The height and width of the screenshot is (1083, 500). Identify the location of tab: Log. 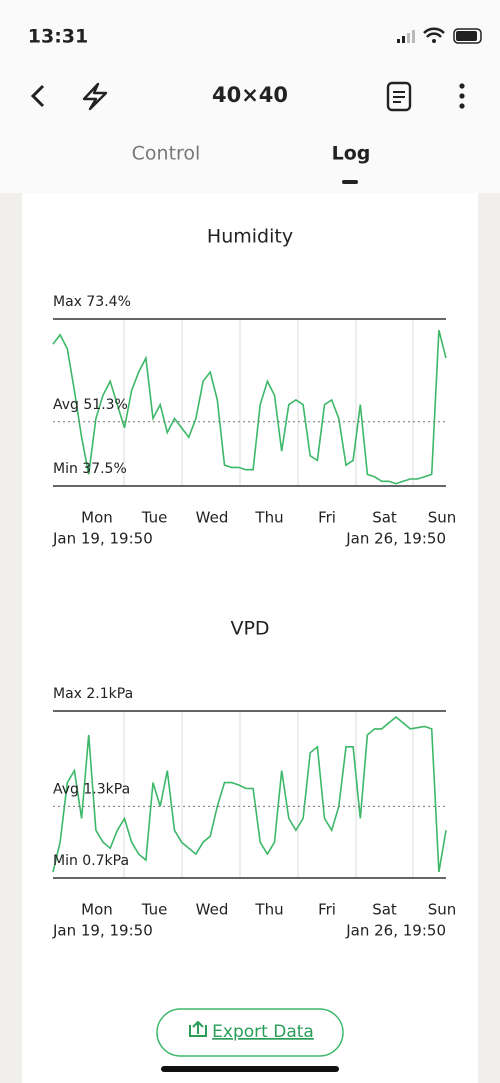
(351, 154).